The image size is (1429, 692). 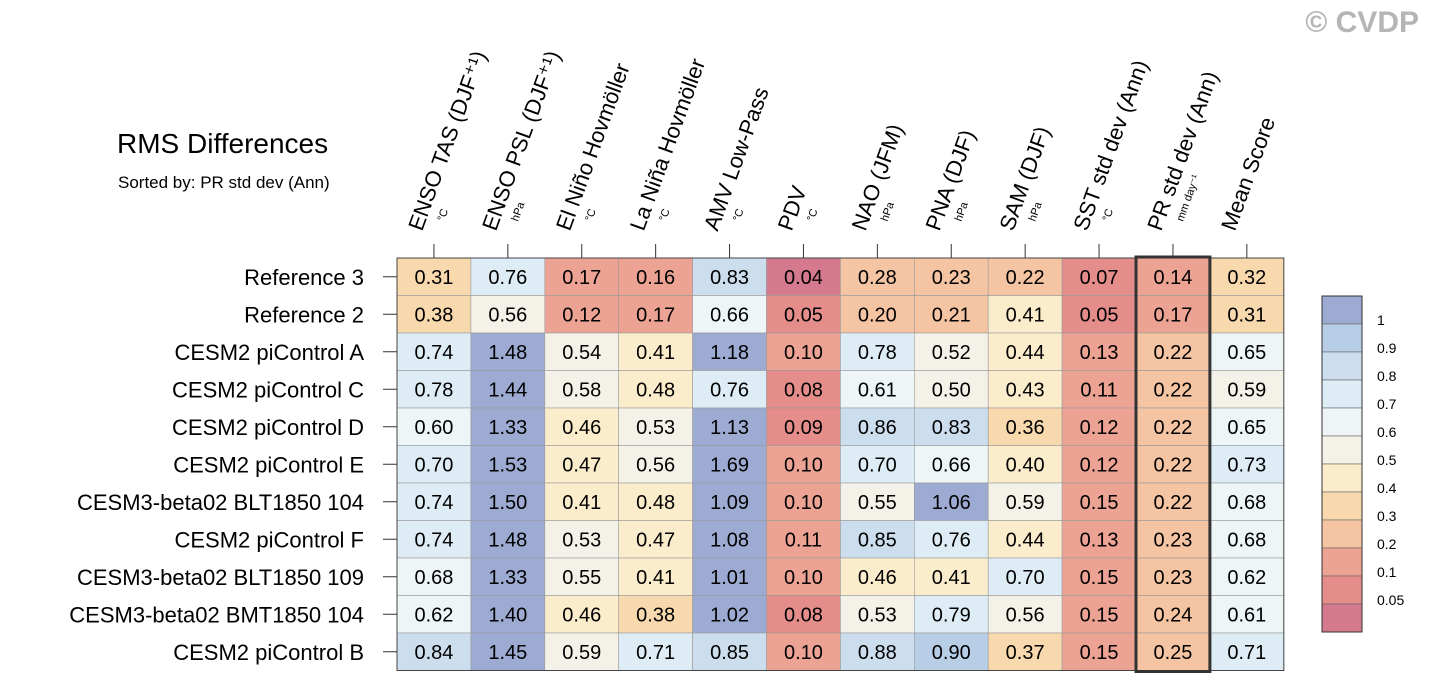 I want to click on cell-value: 0.78, so click(x=877, y=353).